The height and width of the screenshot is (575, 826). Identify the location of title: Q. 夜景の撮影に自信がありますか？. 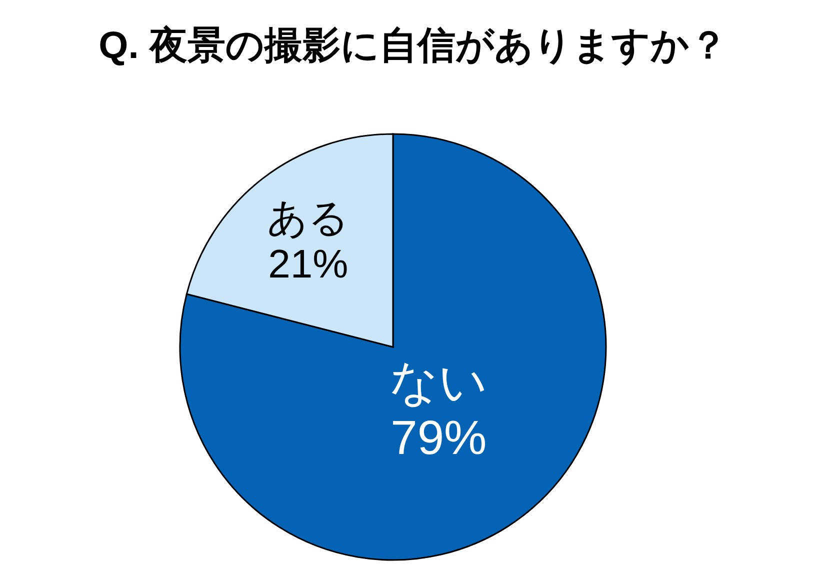
(413, 46).